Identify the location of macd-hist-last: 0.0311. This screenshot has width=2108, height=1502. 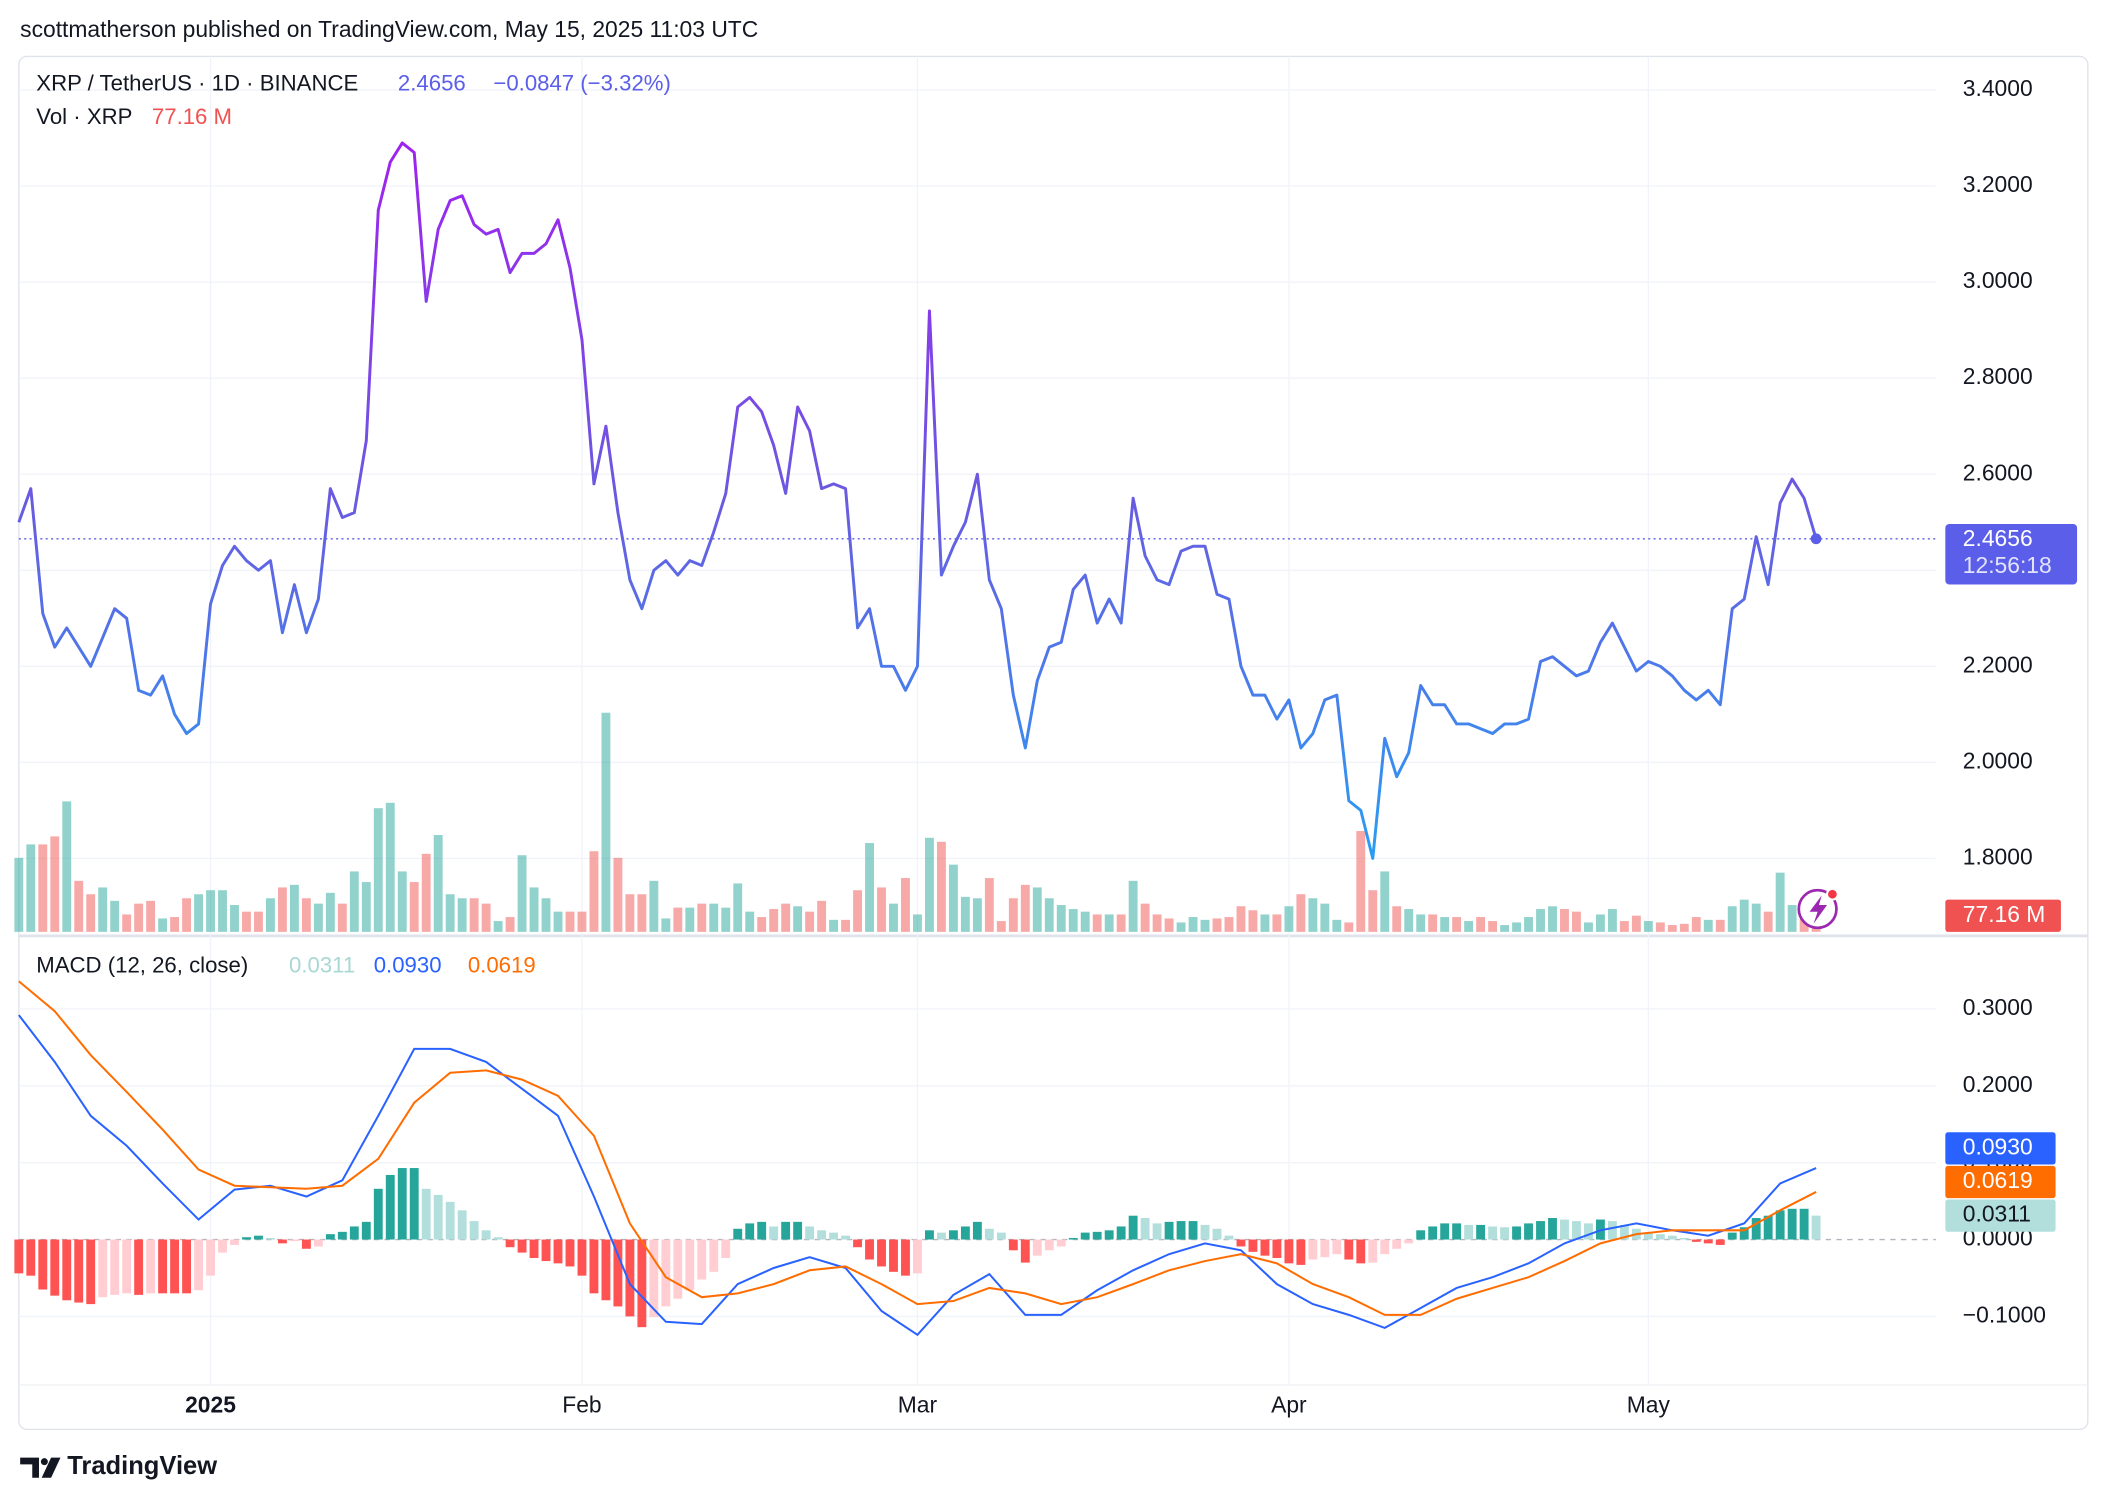
(322, 965).